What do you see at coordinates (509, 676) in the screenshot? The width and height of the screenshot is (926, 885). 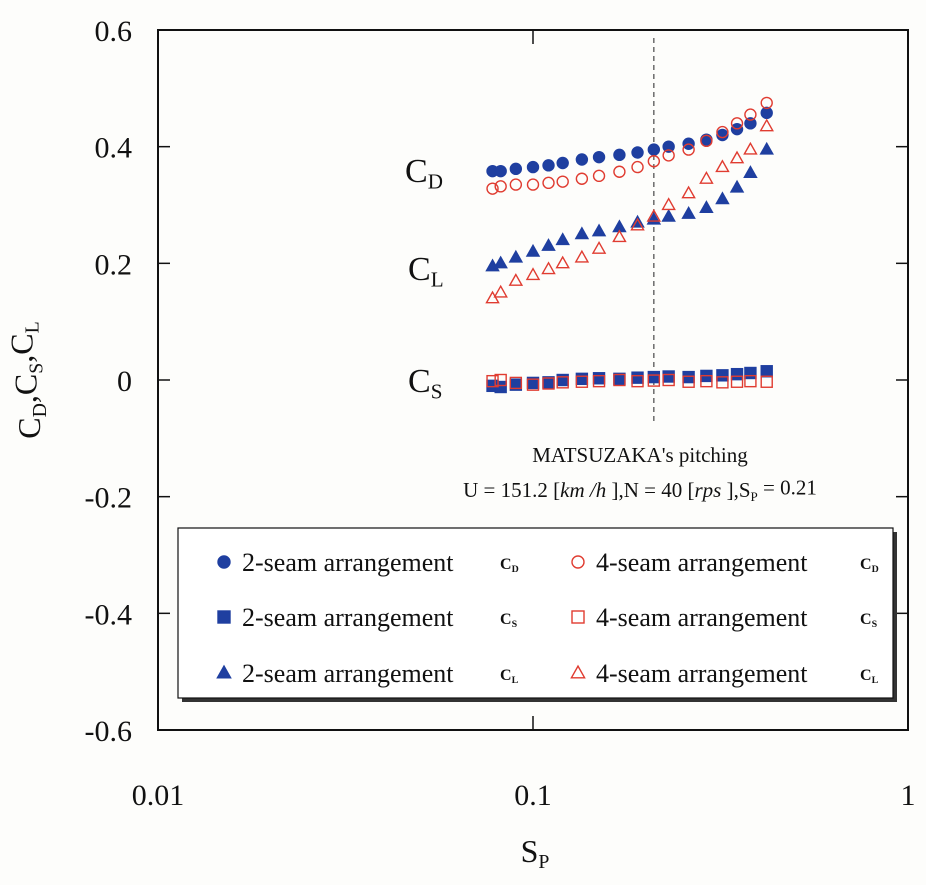 I see `legend-sublabel: CL` at bounding box center [509, 676].